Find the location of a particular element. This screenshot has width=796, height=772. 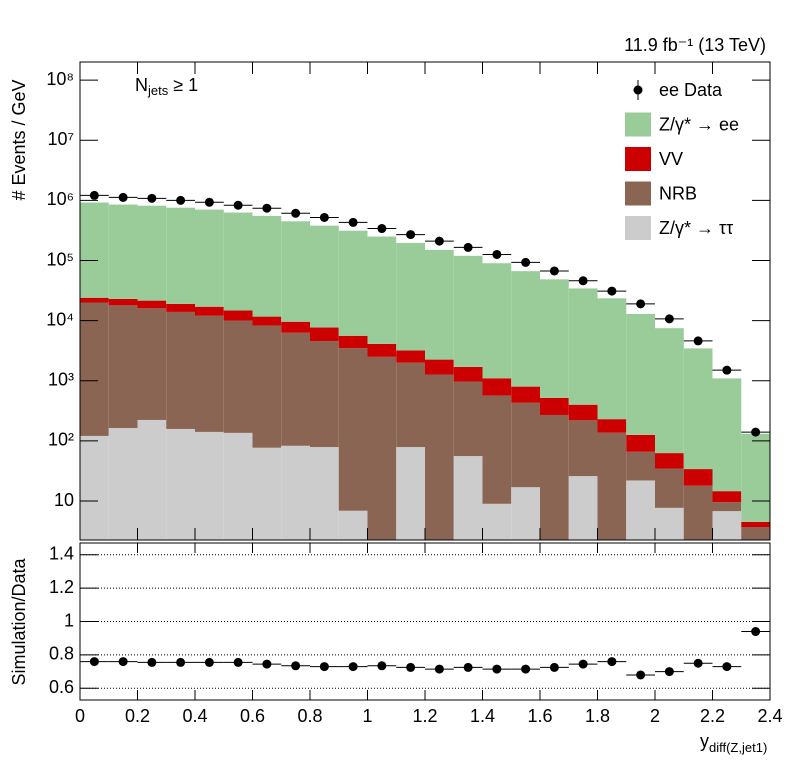

x-tick-label: 1.2 is located at coordinates (424, 716).